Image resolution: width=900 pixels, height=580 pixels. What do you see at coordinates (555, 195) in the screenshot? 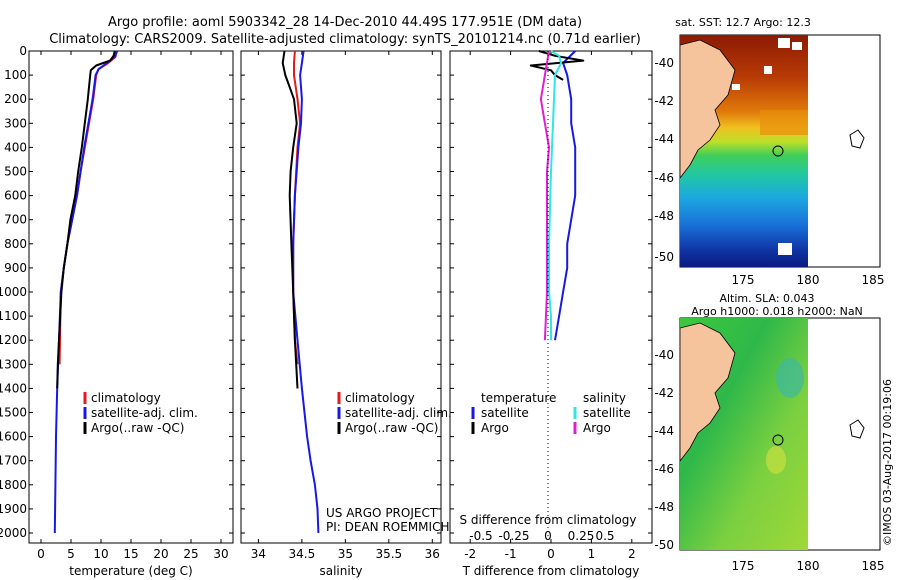
I see `series-line-salinity-satellite` at bounding box center [555, 195].